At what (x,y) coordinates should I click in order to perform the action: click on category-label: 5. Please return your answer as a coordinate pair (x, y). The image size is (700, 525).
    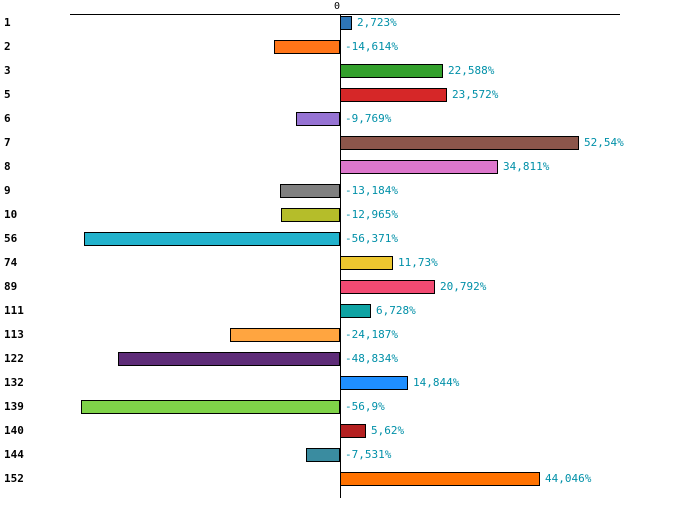
    Looking at the image, I should click on (7, 94).